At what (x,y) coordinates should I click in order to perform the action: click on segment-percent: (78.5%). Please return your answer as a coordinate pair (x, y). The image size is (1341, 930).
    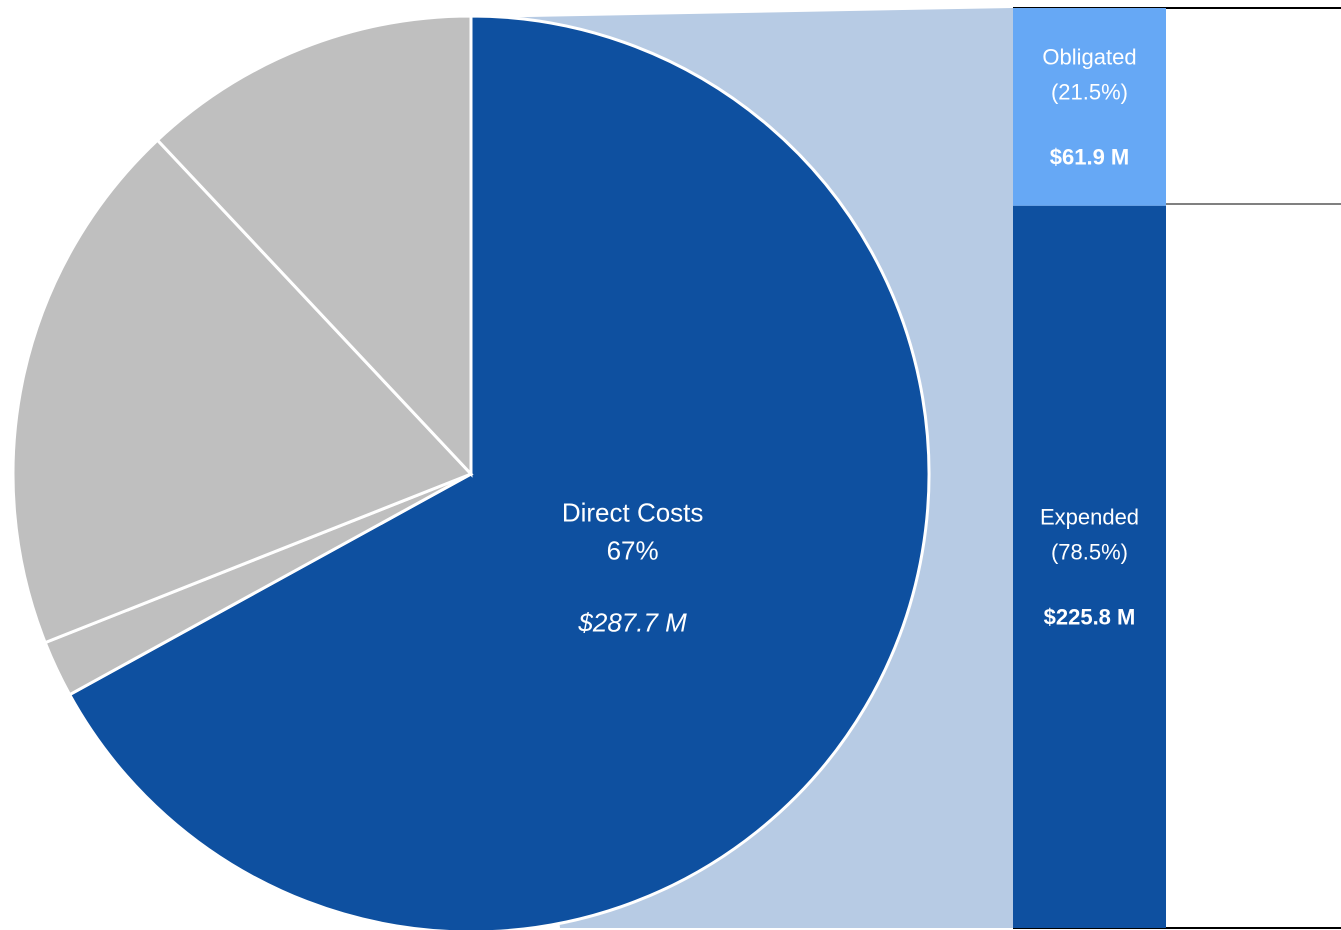
    Looking at the image, I should click on (1089, 552).